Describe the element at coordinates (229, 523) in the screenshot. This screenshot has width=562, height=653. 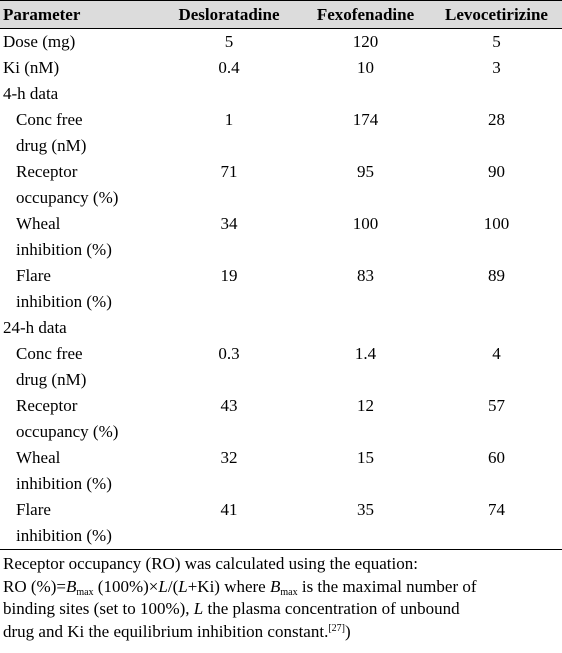
I see `cell-desloratadine: 41` at that location.